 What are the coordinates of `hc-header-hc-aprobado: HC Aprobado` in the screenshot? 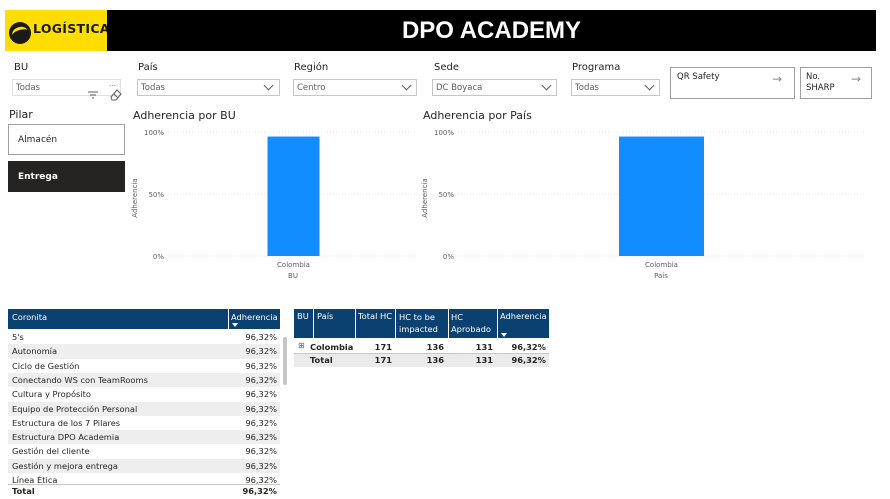 It's located at (471, 323).